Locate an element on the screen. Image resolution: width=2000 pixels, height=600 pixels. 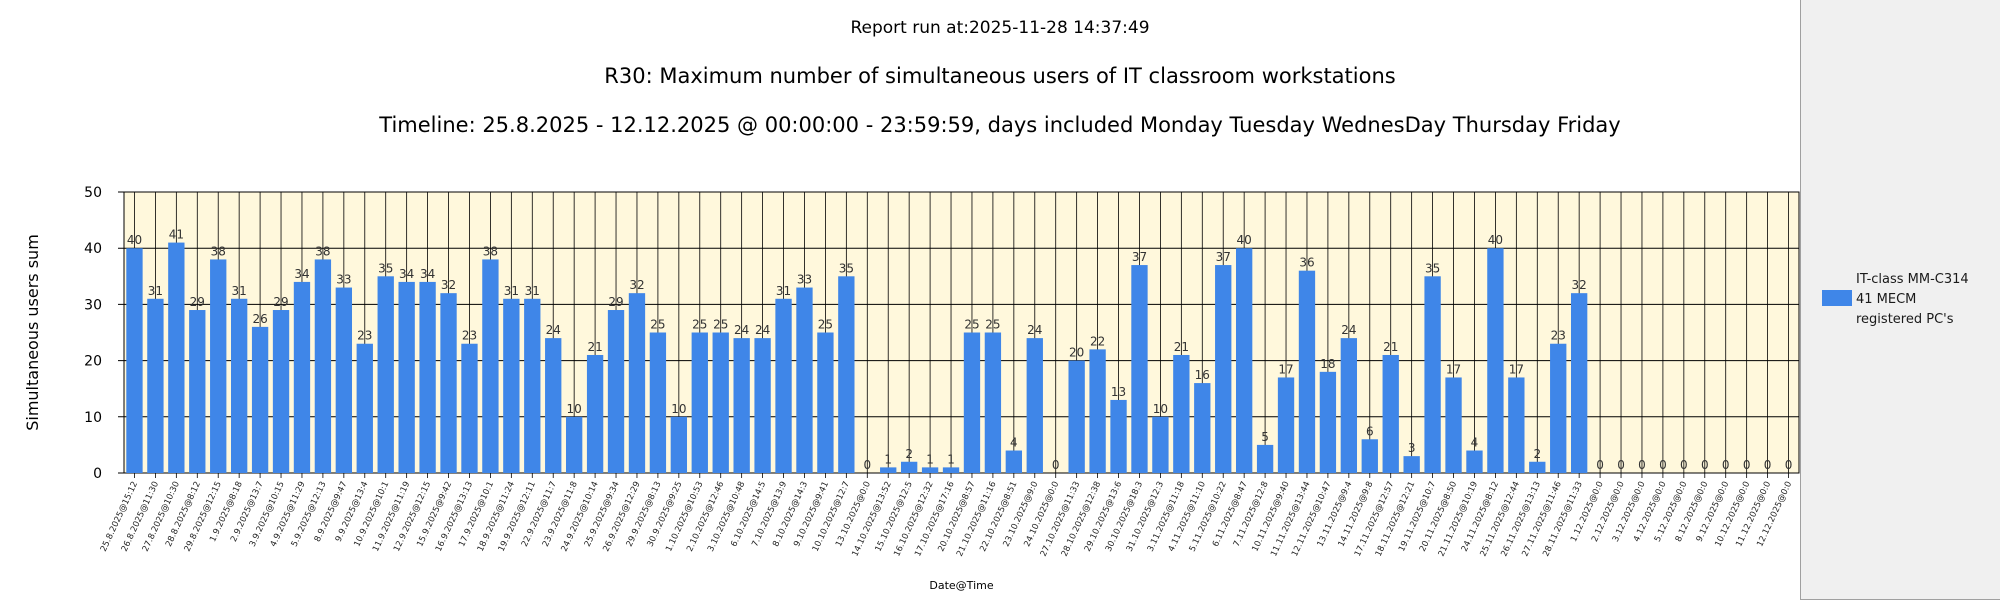
bar-value-label: 4 is located at coordinates (1014, 443).